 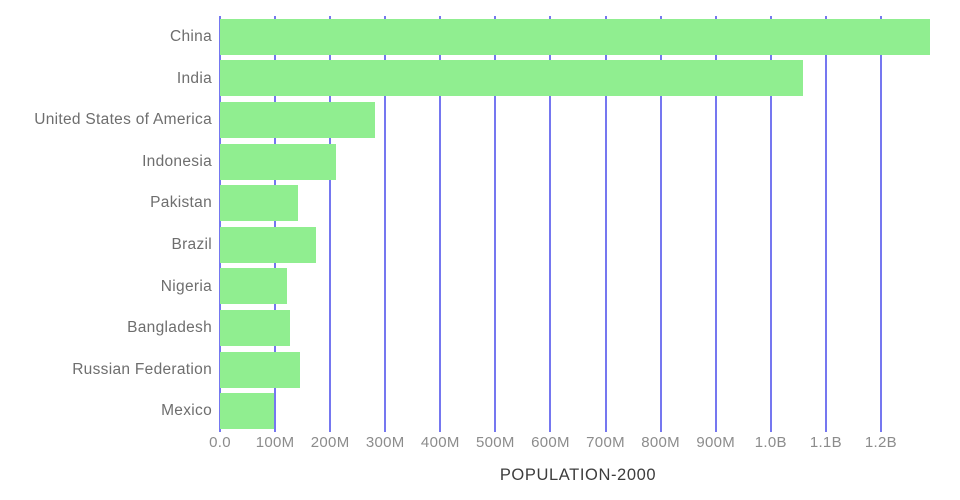 What do you see at coordinates (495, 442) in the screenshot?
I see `x-tick-label: 500M` at bounding box center [495, 442].